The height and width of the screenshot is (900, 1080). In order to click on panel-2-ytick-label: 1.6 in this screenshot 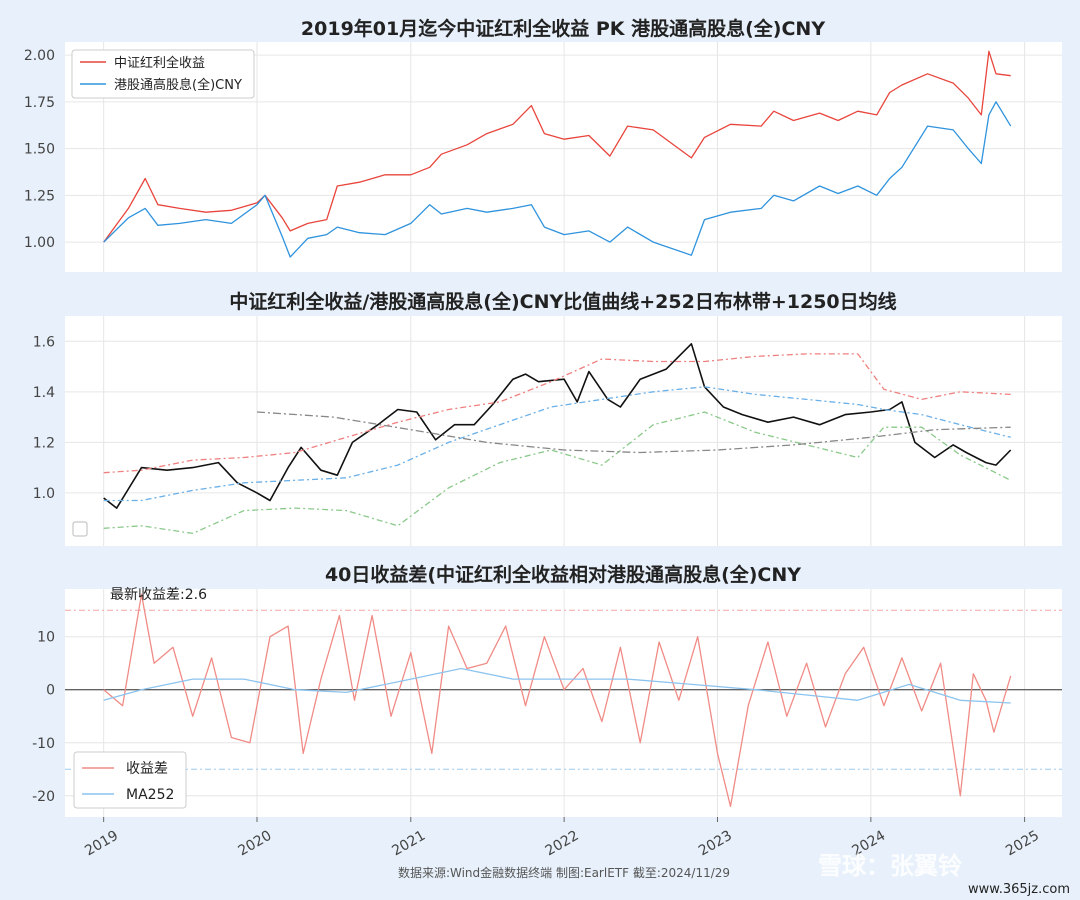, I will do `click(44, 342)`.